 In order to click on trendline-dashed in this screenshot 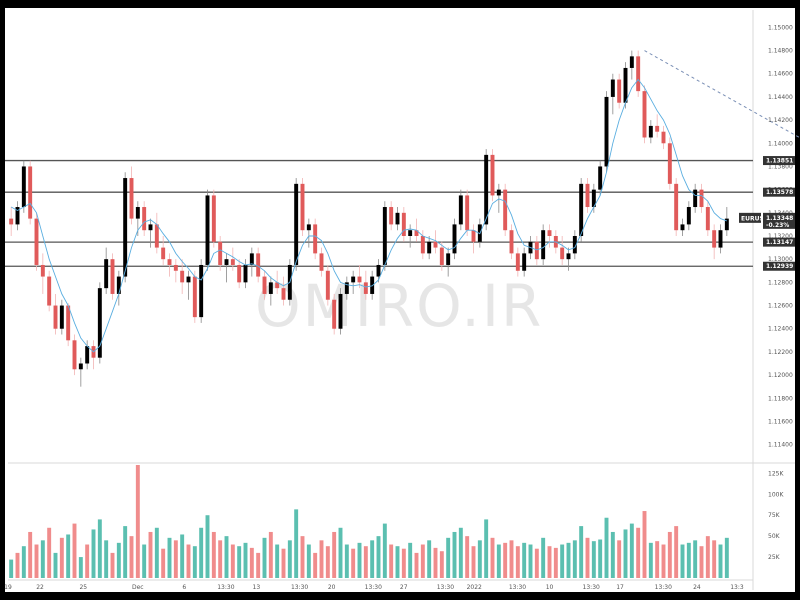, I will do `click(722, 130)`.